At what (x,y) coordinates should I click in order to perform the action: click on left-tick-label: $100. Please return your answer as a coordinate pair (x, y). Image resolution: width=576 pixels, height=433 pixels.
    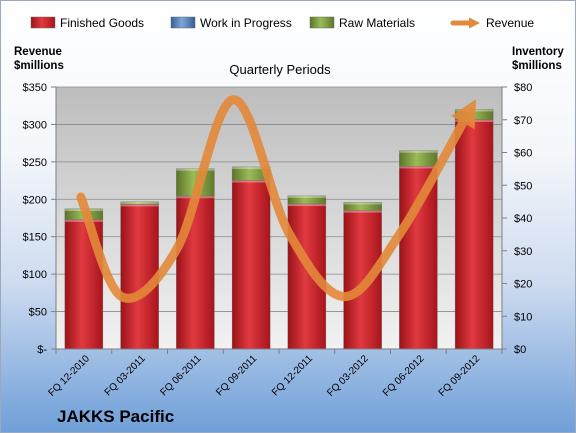
    Looking at the image, I should click on (35, 275).